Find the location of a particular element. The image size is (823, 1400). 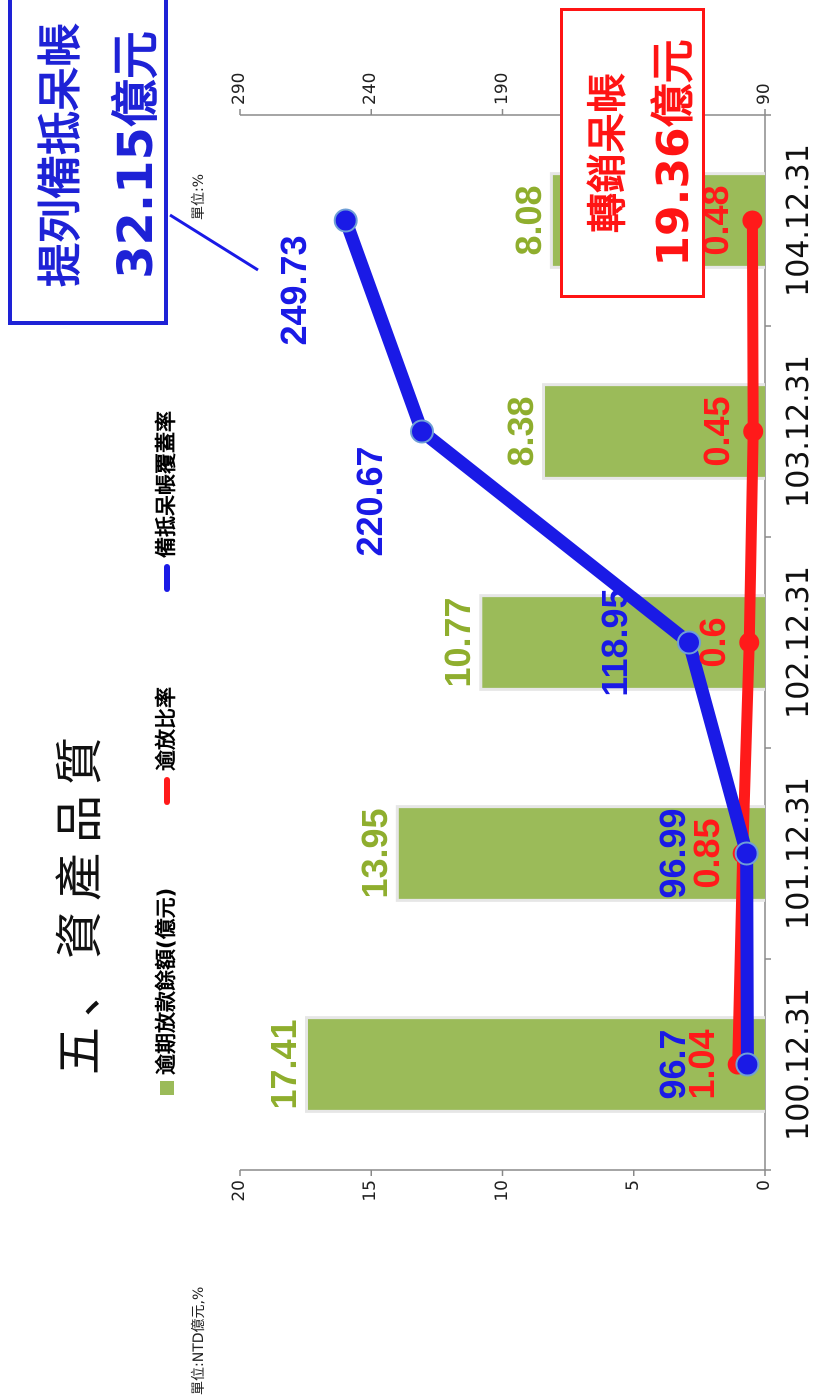

right-tick-label: 90 is located at coordinates (764, 94).